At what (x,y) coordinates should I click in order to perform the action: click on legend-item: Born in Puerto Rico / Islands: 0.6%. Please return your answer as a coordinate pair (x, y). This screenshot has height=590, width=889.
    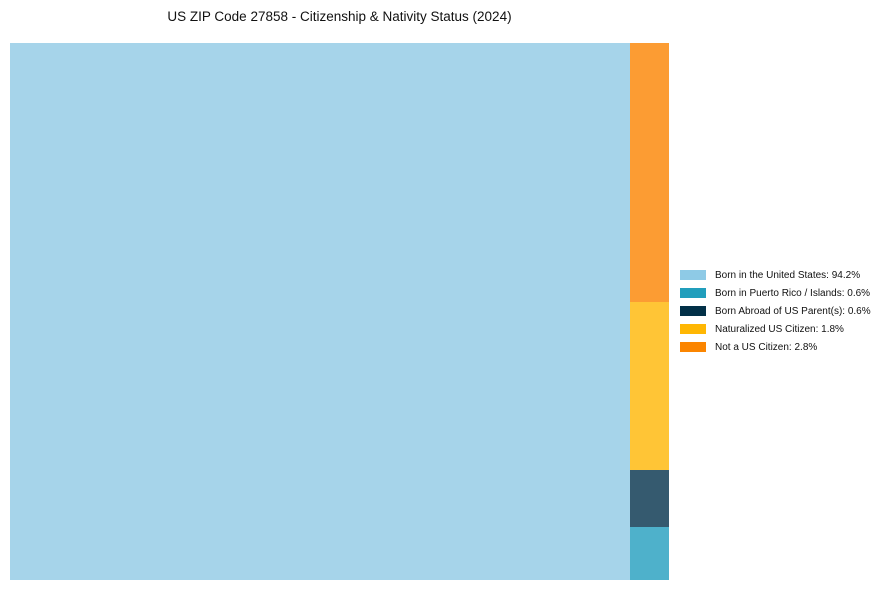
    Looking at the image, I should click on (775, 293).